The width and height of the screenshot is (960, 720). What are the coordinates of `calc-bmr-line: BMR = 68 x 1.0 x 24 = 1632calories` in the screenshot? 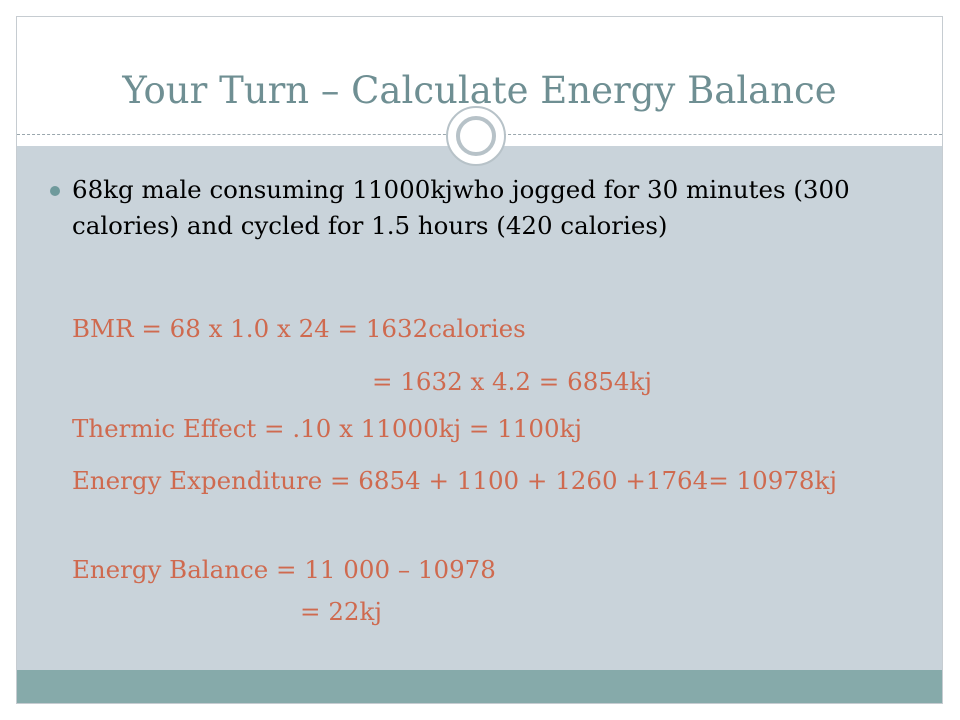 It's located at (299, 328).